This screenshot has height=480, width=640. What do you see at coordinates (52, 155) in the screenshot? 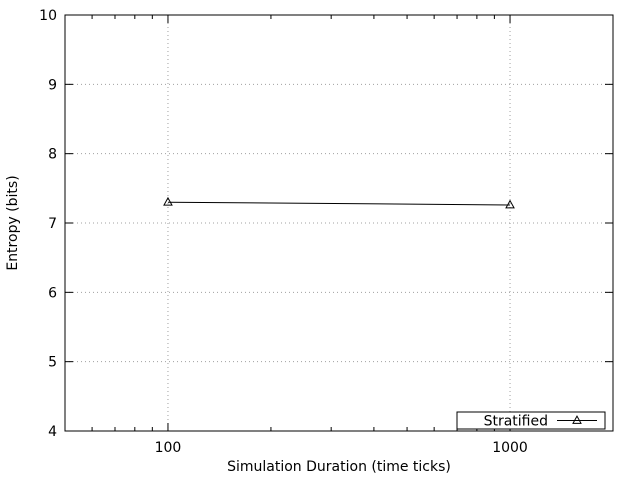
I see `y-tick-label: 8` at bounding box center [52, 155].